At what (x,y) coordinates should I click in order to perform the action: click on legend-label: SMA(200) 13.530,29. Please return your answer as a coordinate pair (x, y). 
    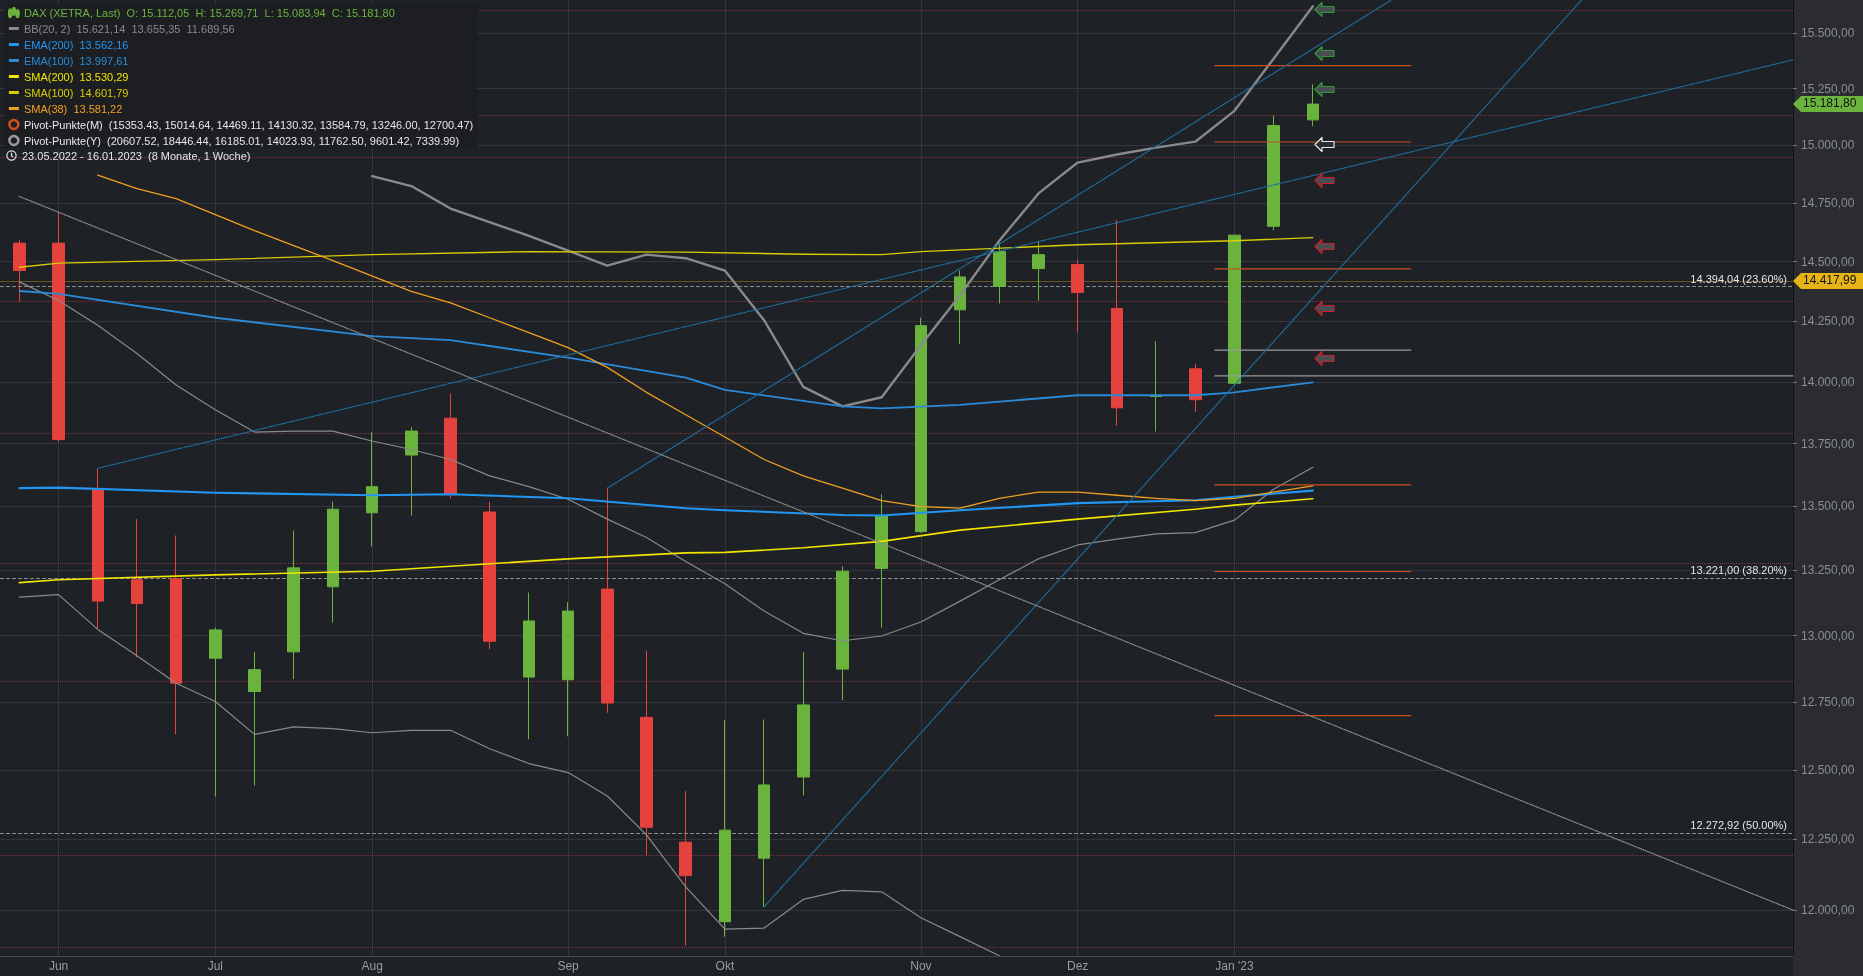
    Looking at the image, I should click on (76, 76).